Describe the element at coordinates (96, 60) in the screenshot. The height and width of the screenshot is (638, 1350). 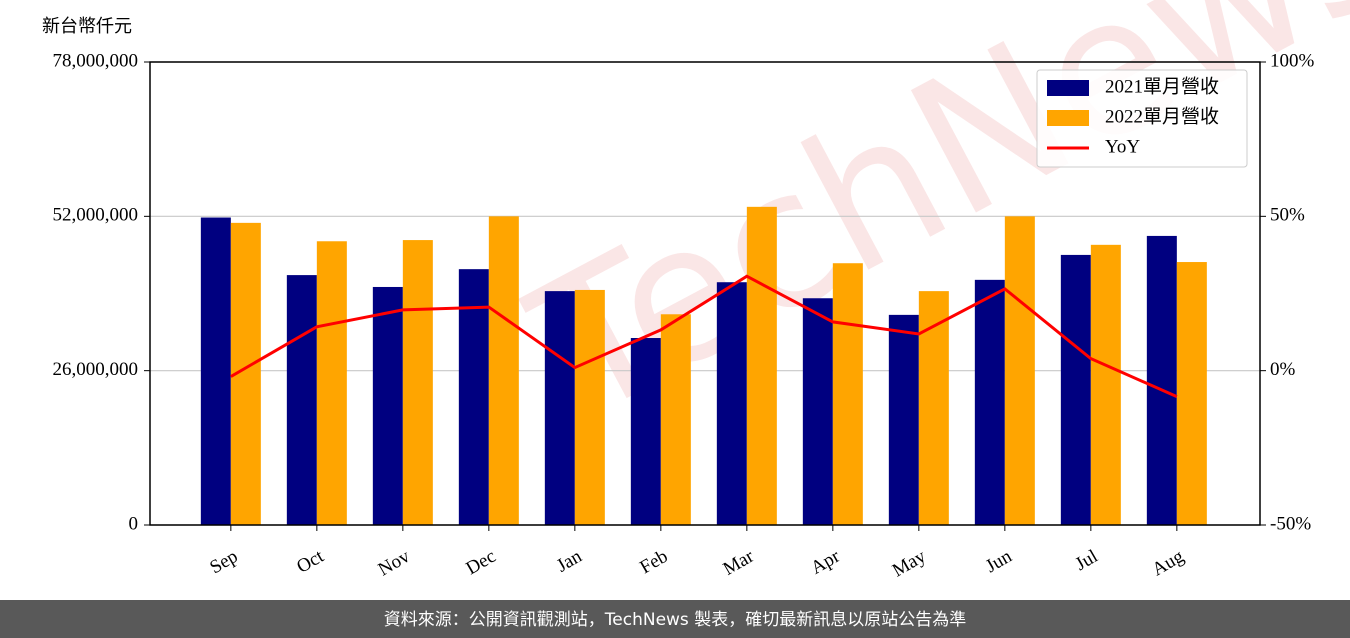
I see `y-tick-label: 78,000,000` at that location.